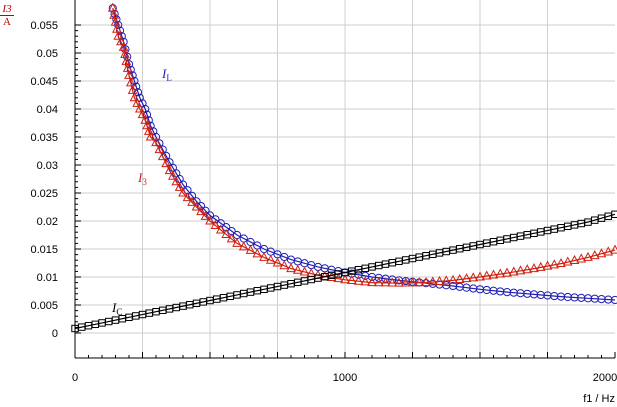  I want to click on y-tick-label: 0.02, so click(47, 222).